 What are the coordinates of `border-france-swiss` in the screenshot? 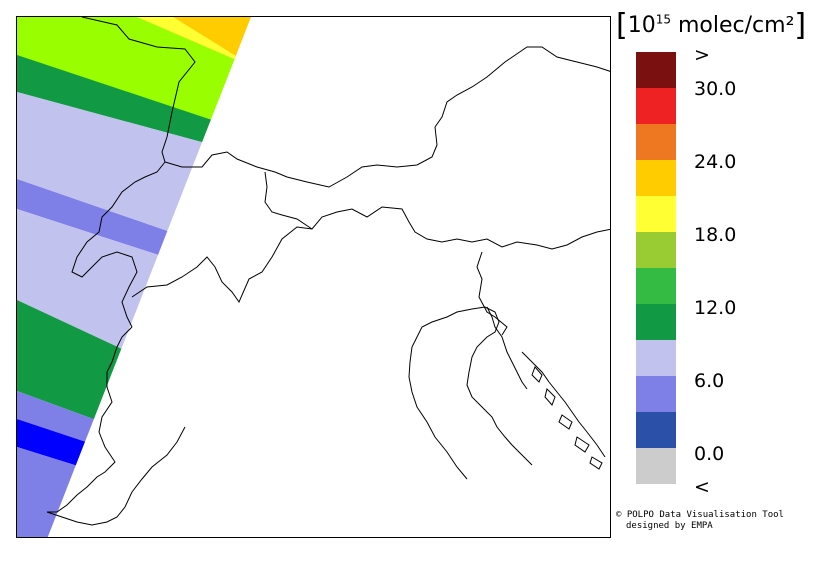 It's located at (118, 244).